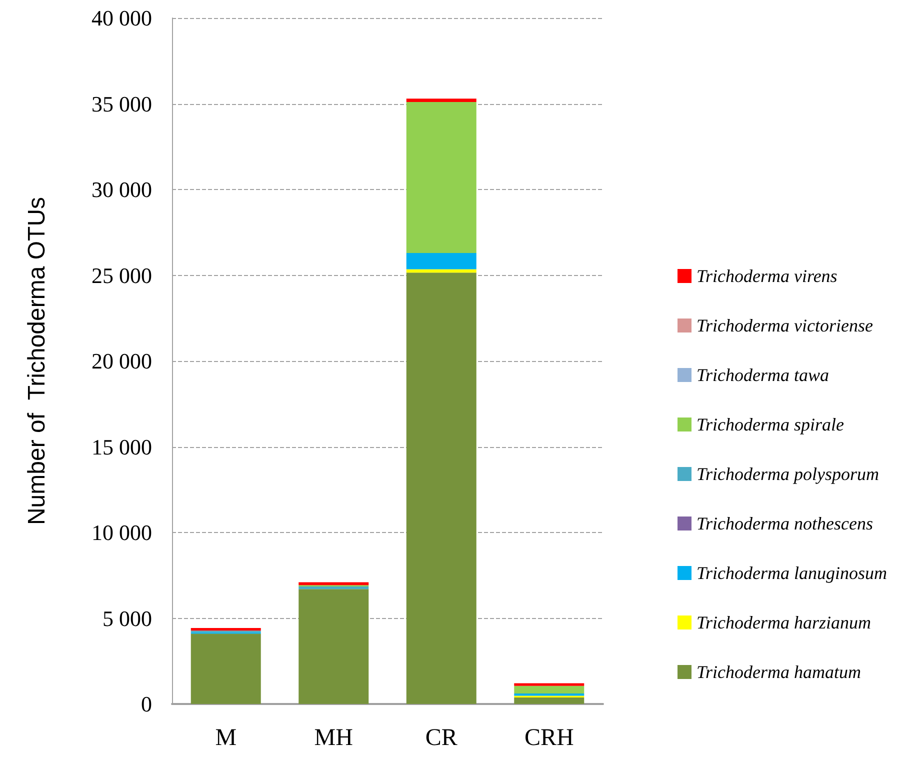 The height and width of the screenshot is (764, 902). I want to click on legend-label: Trichoderma victoriense, so click(784, 326).